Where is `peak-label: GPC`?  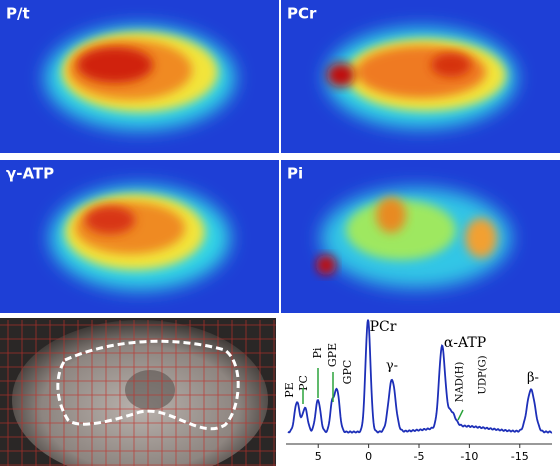 peak-label: GPC is located at coordinates (347, 372).